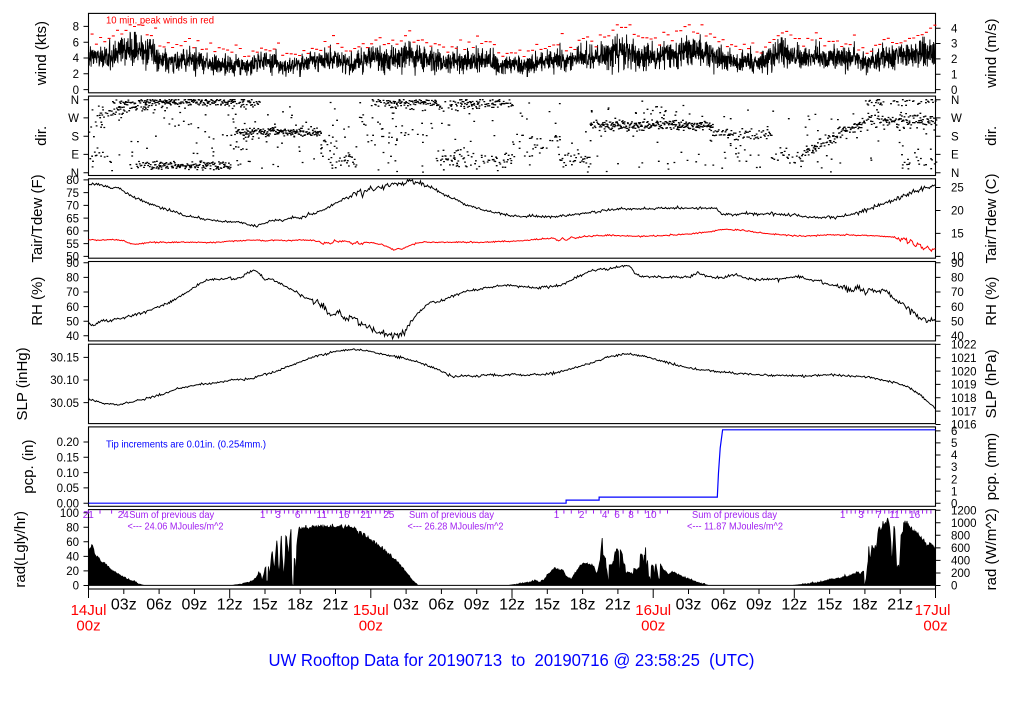 The height and width of the screenshot is (705, 1024). Describe the element at coordinates (960, 562) in the screenshot. I see `svg-text: 400` at that location.